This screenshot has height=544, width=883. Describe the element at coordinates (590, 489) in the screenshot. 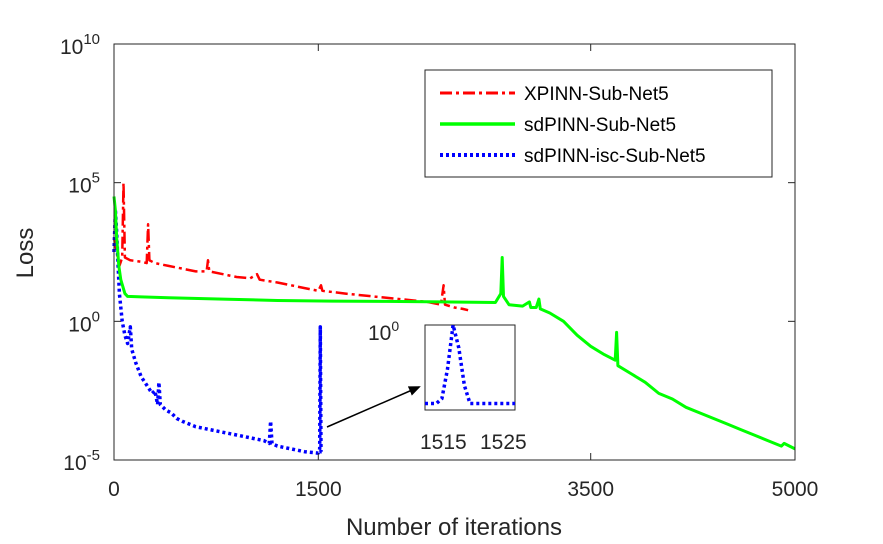

I see `x-tick-label: 3500` at that location.